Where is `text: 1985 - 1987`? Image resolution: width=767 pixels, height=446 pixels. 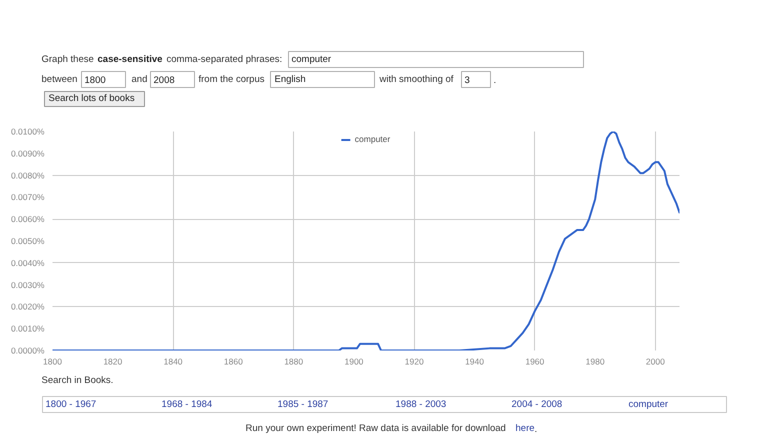 text: 1985 - 1987 is located at coordinates (303, 404).